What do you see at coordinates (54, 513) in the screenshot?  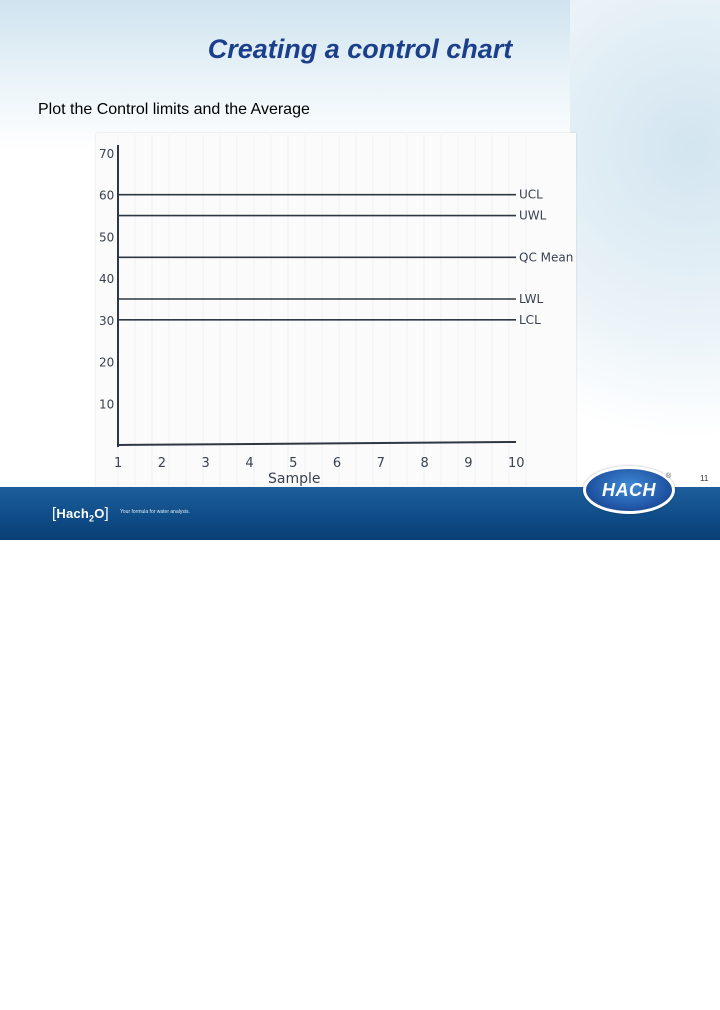 I see `brand-bracket-open: [` at bounding box center [54, 513].